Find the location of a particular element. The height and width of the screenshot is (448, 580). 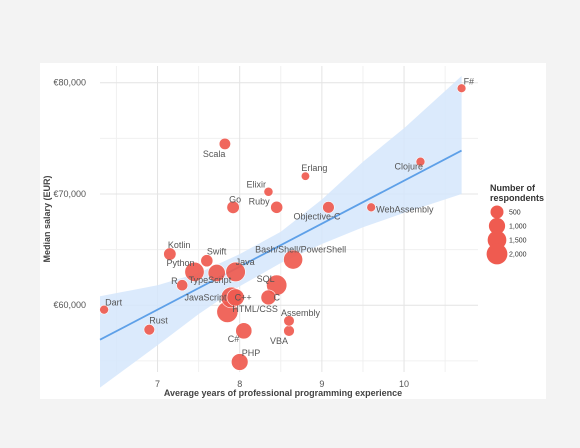

point-label: C# is located at coordinates (234, 339).